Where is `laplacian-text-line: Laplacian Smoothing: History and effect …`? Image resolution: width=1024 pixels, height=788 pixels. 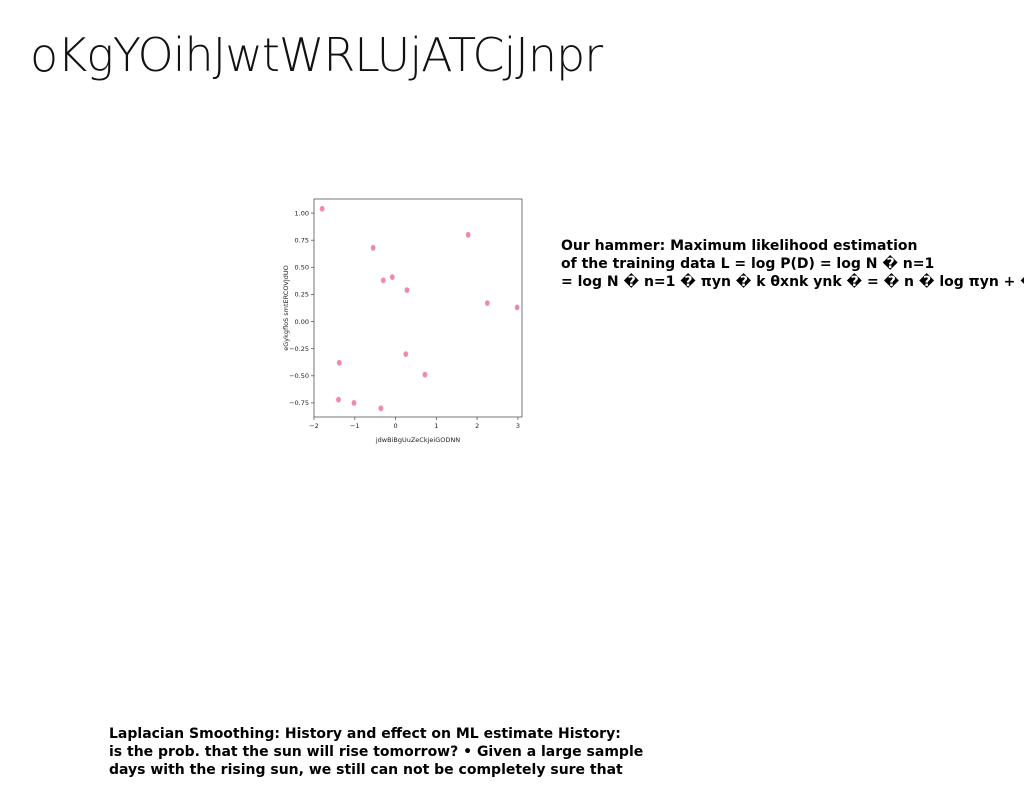
laplacian-text-line: Laplacian Smoothing: History and effect … is located at coordinates (365, 734).